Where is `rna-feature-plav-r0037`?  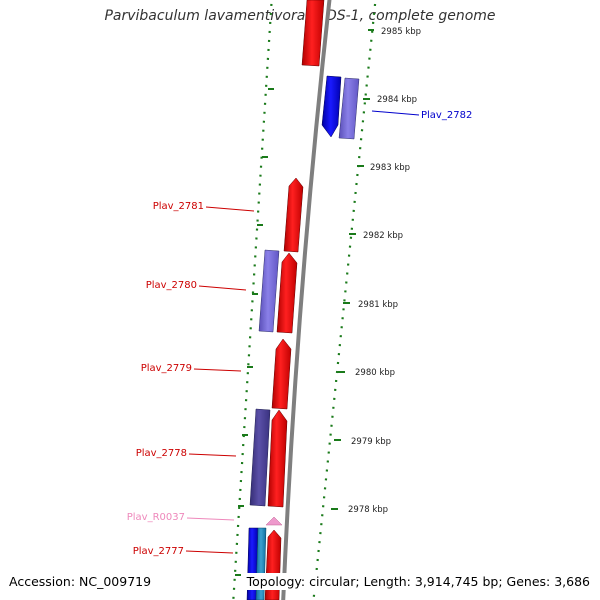
rna-feature-plav-r0037 is located at coordinates (274, 521).